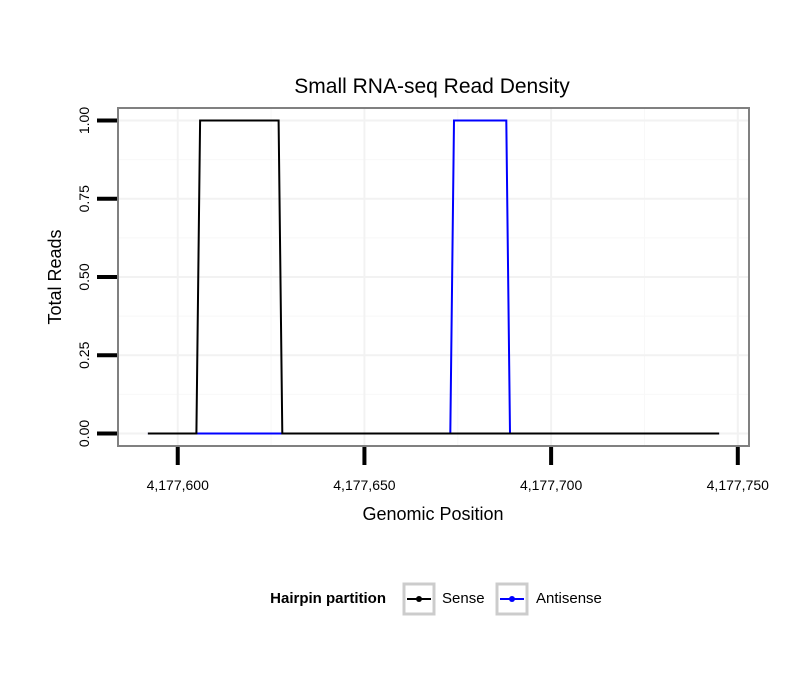  I want to click on y-tick-label: 0.25, so click(84, 354).